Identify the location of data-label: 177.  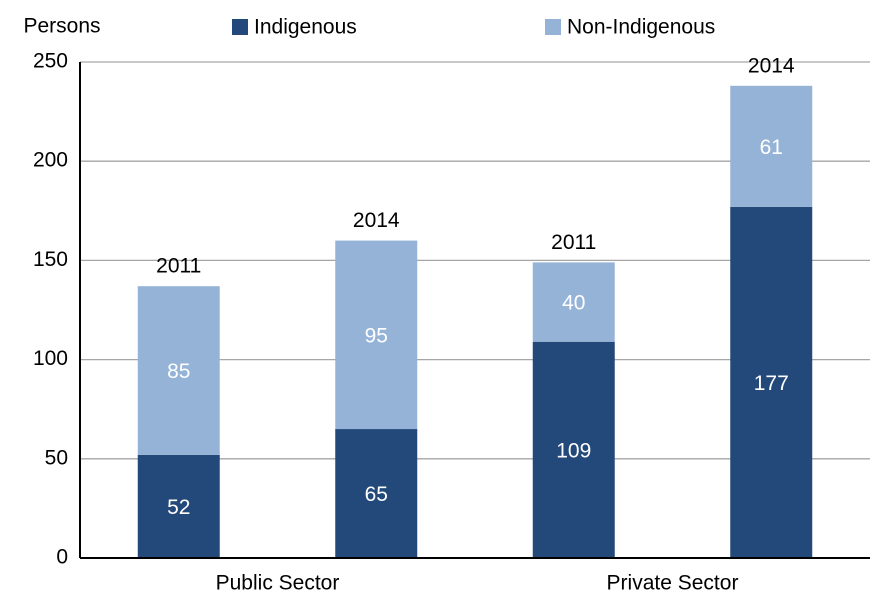
(771, 383).